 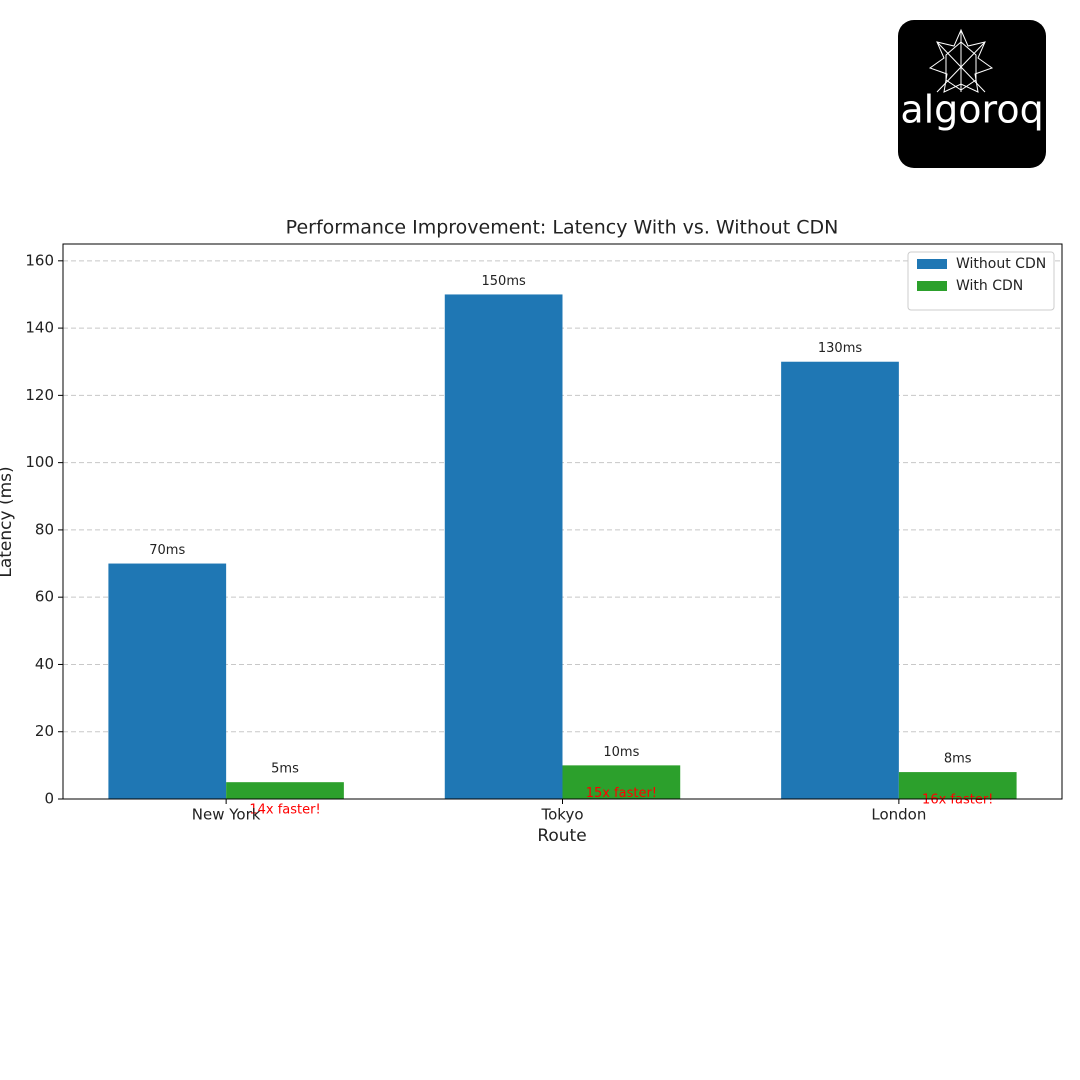 What do you see at coordinates (8, 521) in the screenshot?
I see `y-axis-label: Latency (ms)` at bounding box center [8, 521].